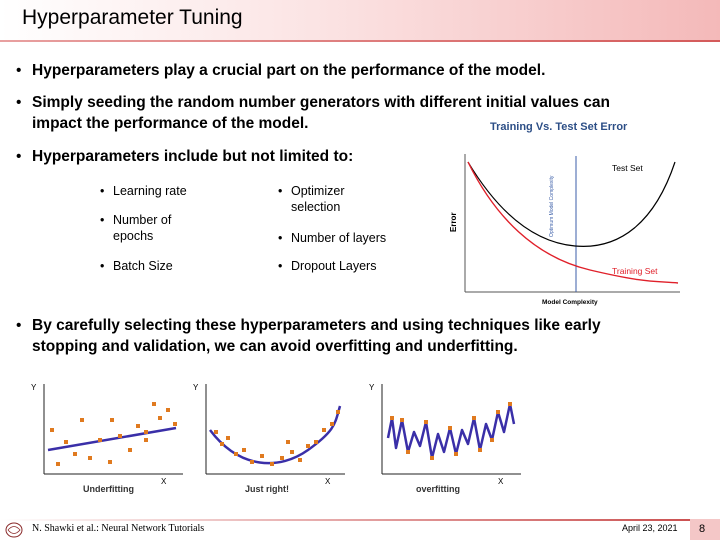 This screenshot has height=540, width=720. I want to click on underfitting-label: Underfitting, so click(108, 489).